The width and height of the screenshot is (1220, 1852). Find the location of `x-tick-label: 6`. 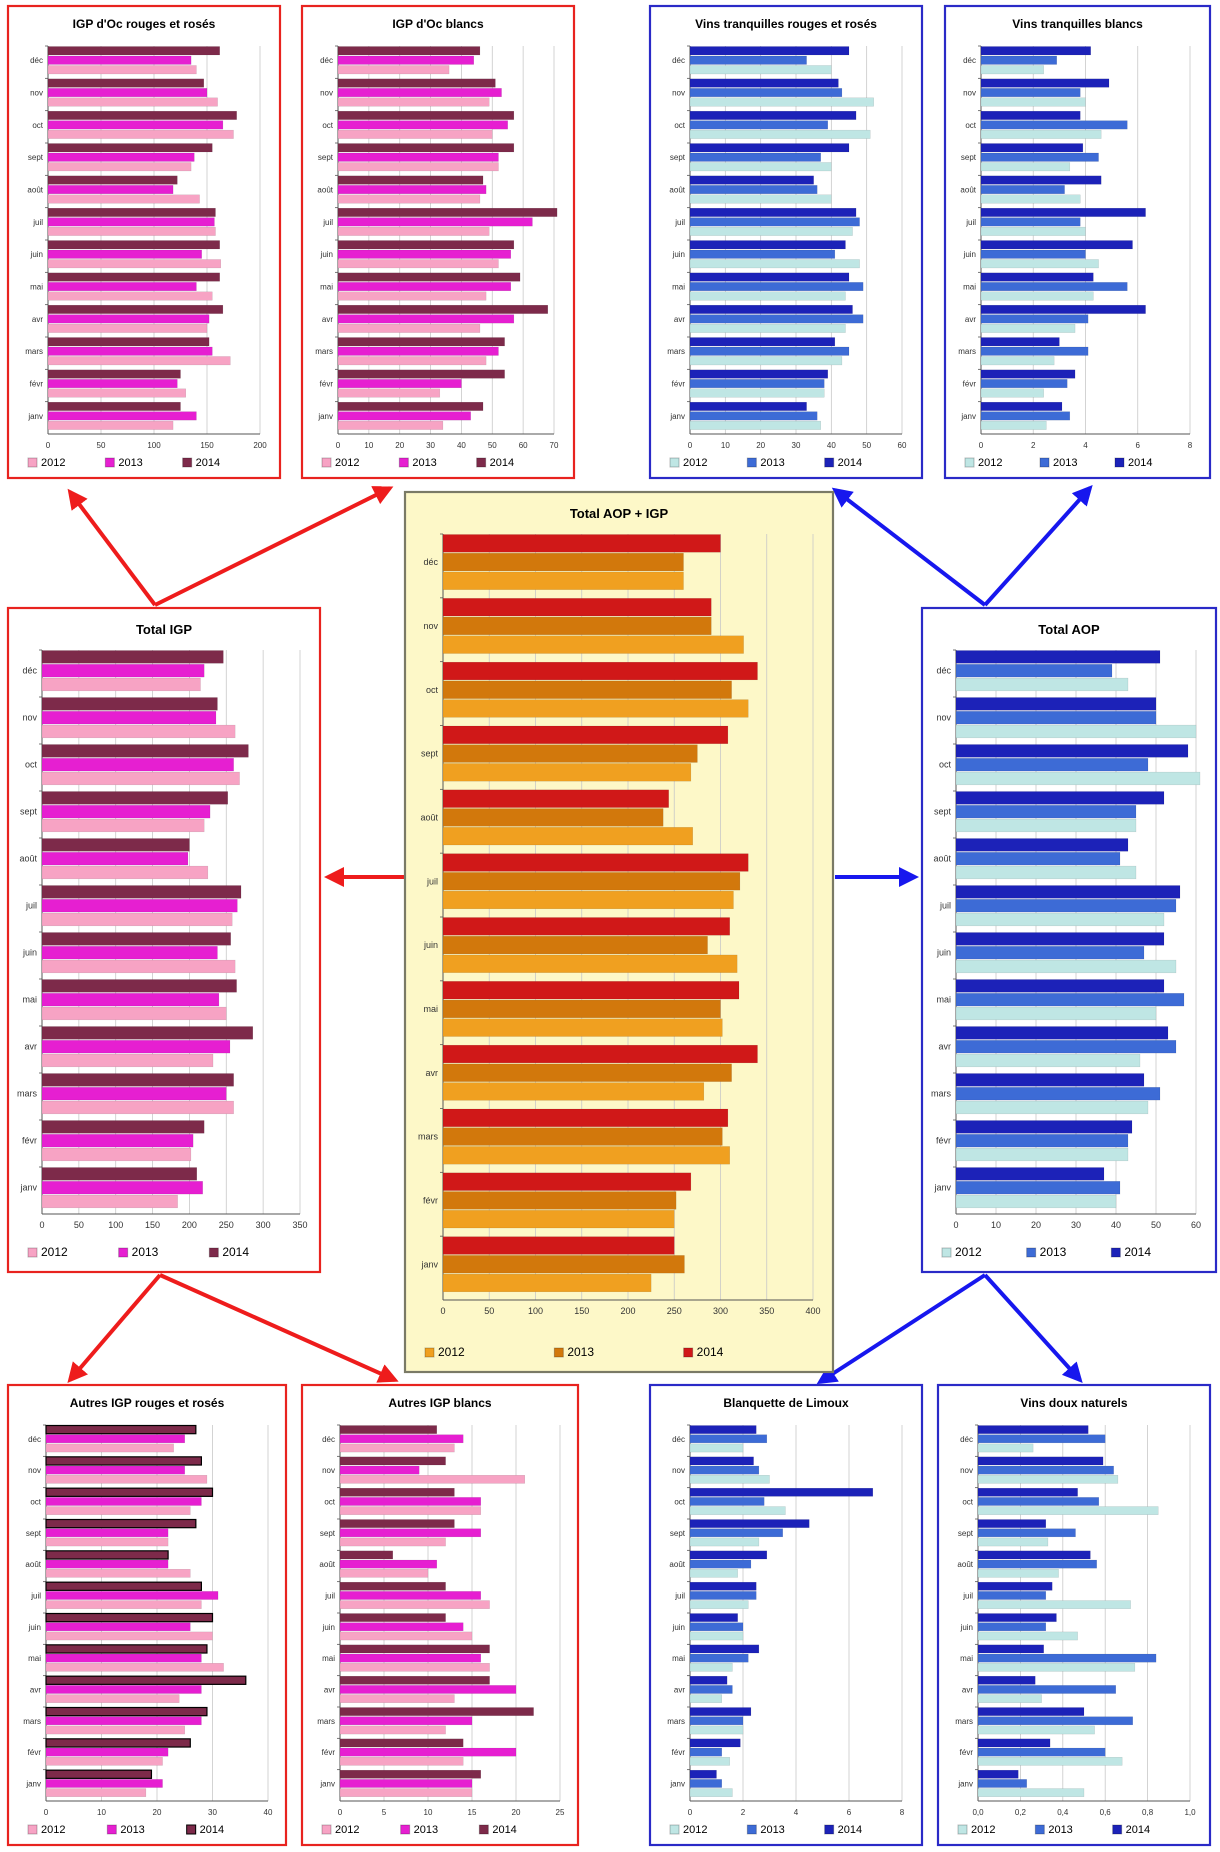

x-tick-label: 6 is located at coordinates (1138, 445).